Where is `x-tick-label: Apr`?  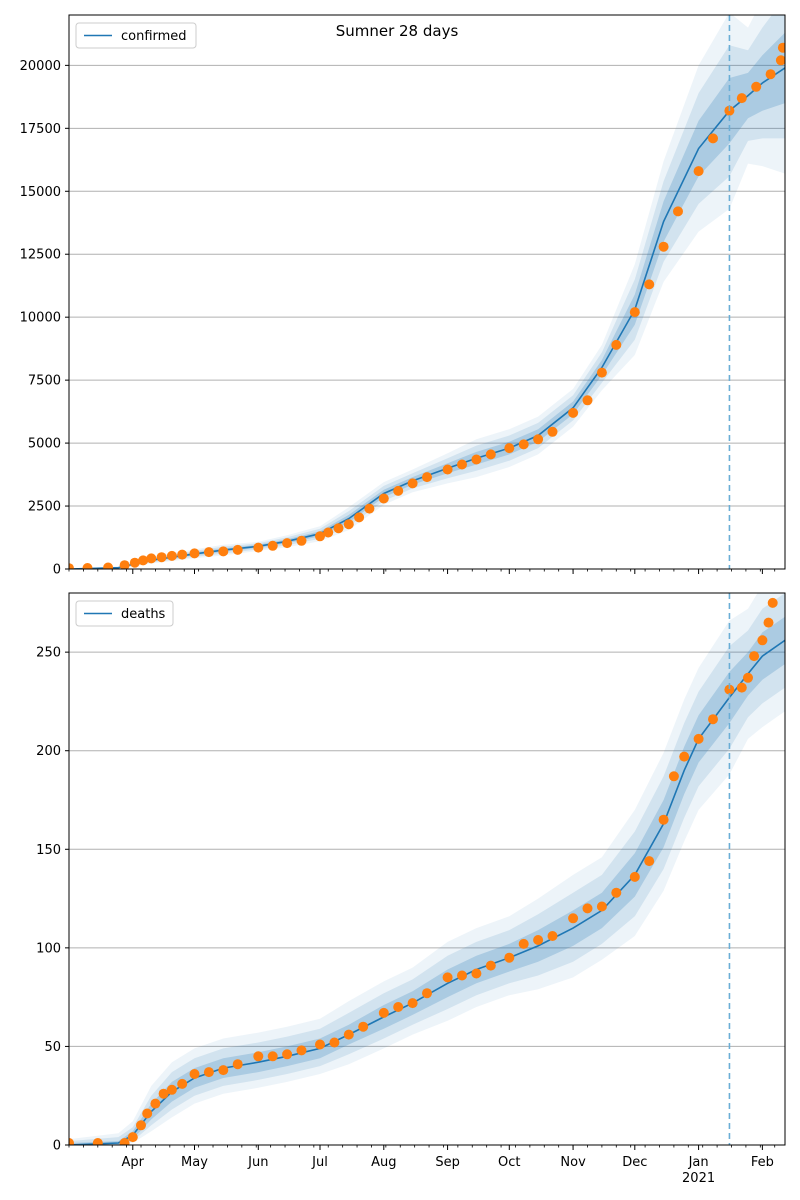 x-tick-label: Apr is located at coordinates (133, 1162).